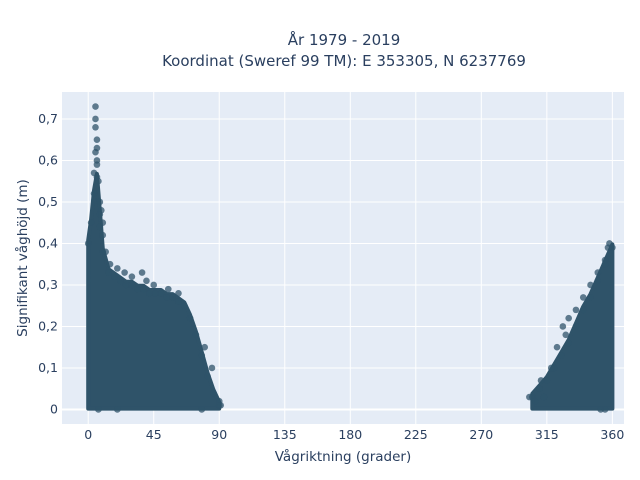 This screenshot has width=640, height=480. Describe the element at coordinates (343, 456) in the screenshot. I see `x-axis-title: Vågriktning (grader)` at that location.